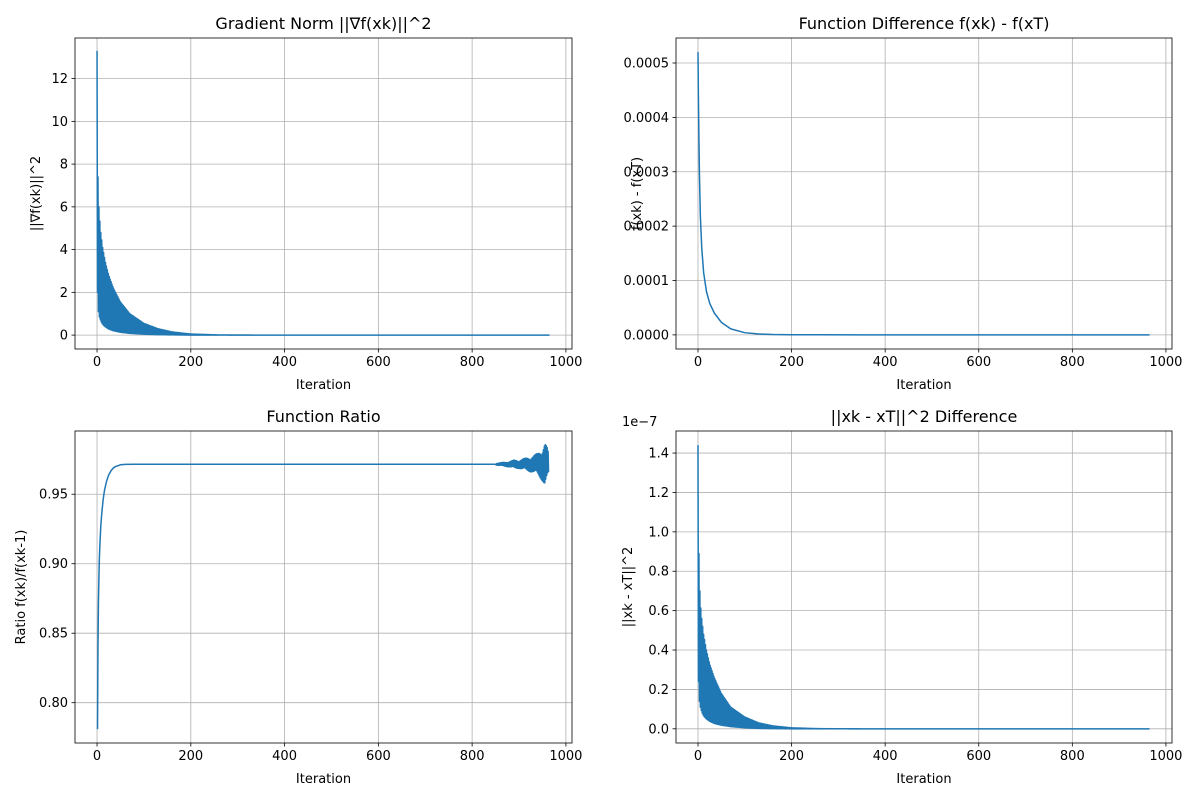  I want to click on y-tick-label: 0.4, so click(658, 651).